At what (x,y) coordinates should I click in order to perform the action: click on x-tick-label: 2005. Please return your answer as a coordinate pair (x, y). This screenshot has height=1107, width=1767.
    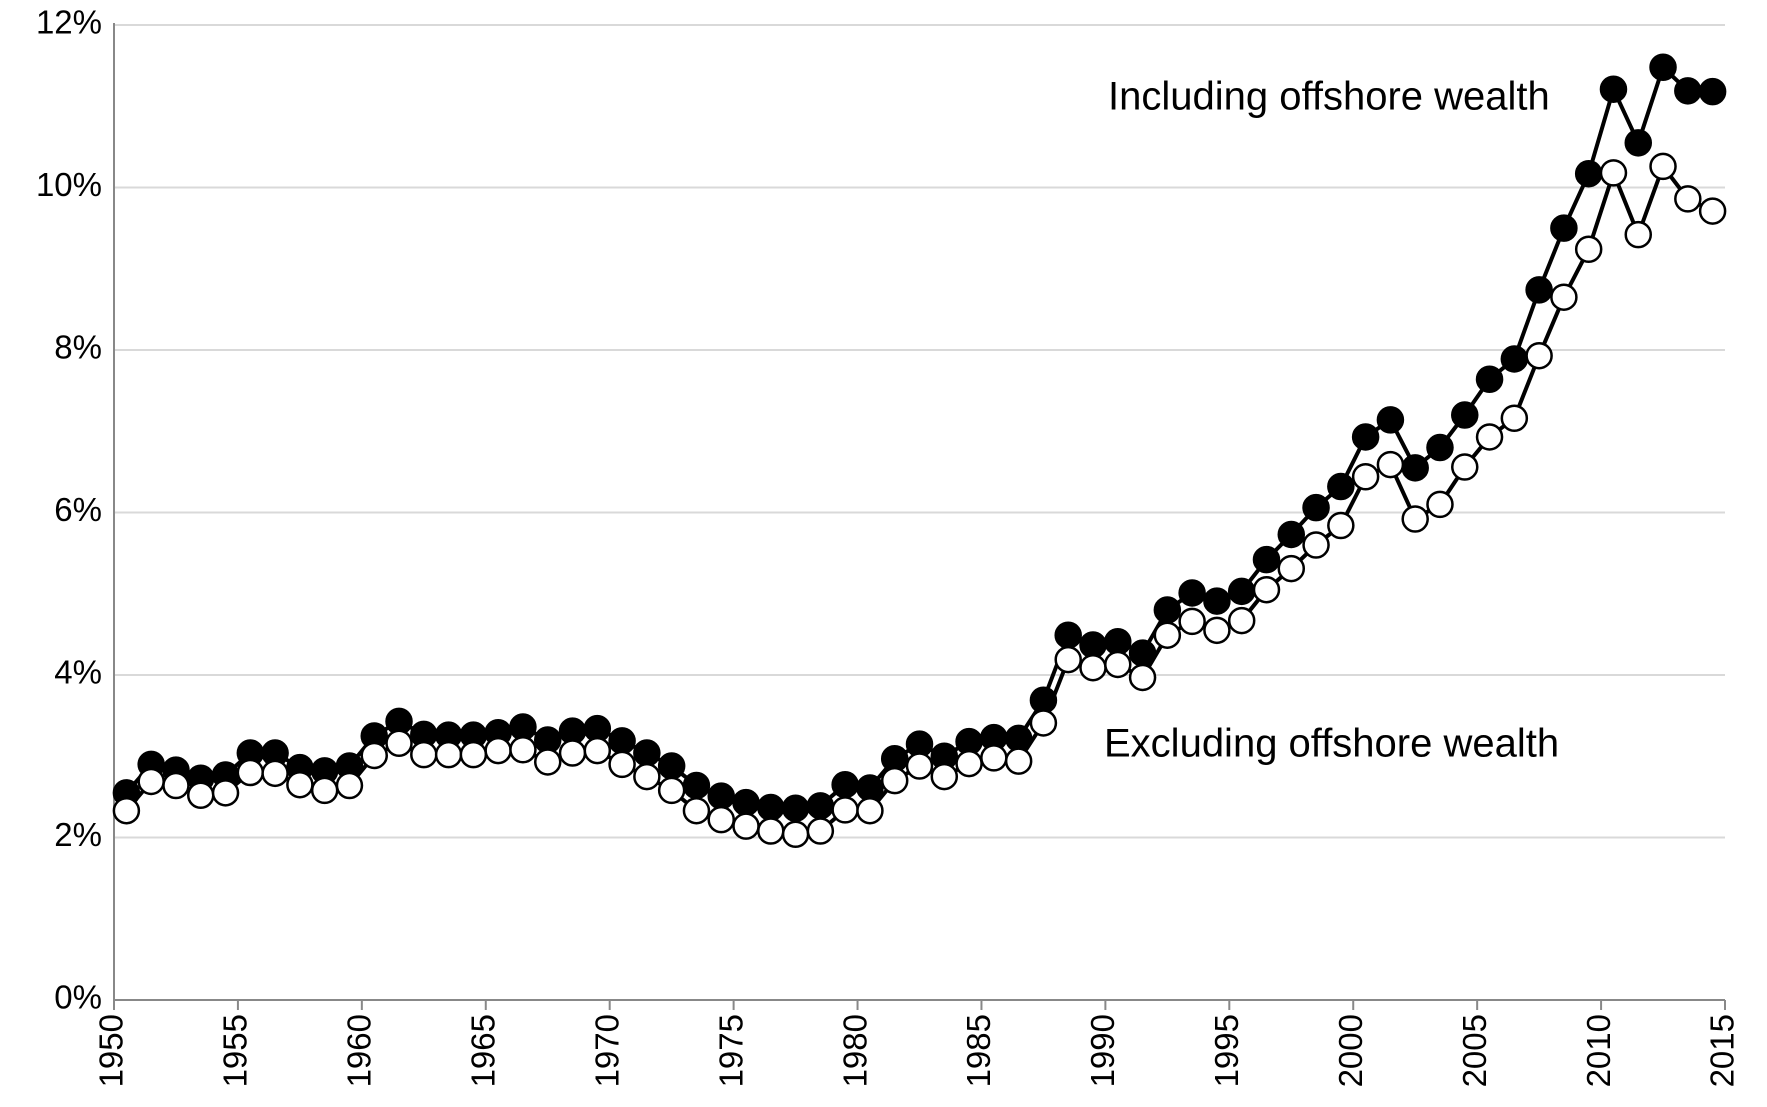
    Looking at the image, I should click on (1474, 1050).